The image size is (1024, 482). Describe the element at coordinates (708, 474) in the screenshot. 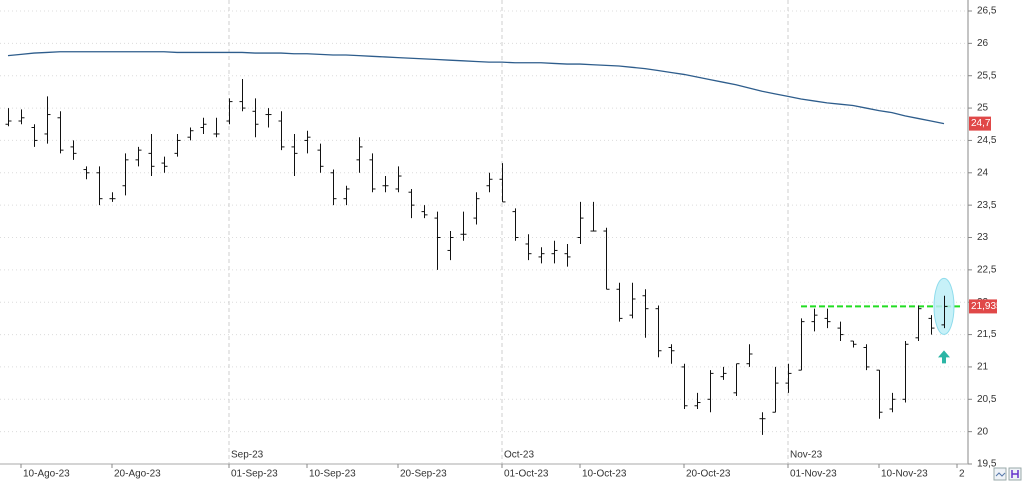

I see `x-tick-label: 20-Oct-23` at that location.